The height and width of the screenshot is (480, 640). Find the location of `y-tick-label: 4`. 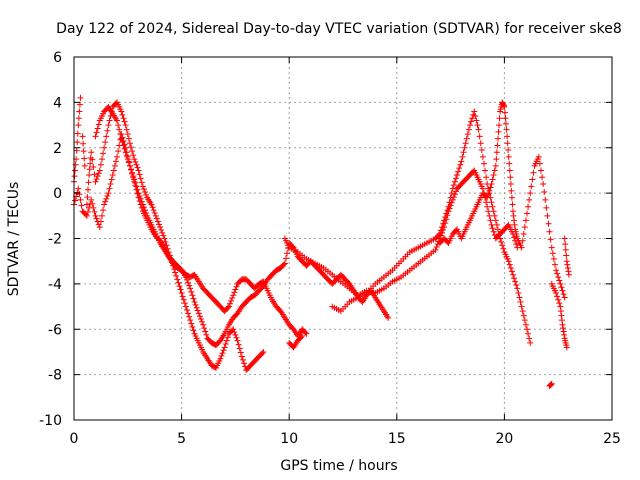

y-tick-label: 4 is located at coordinates (57, 103).